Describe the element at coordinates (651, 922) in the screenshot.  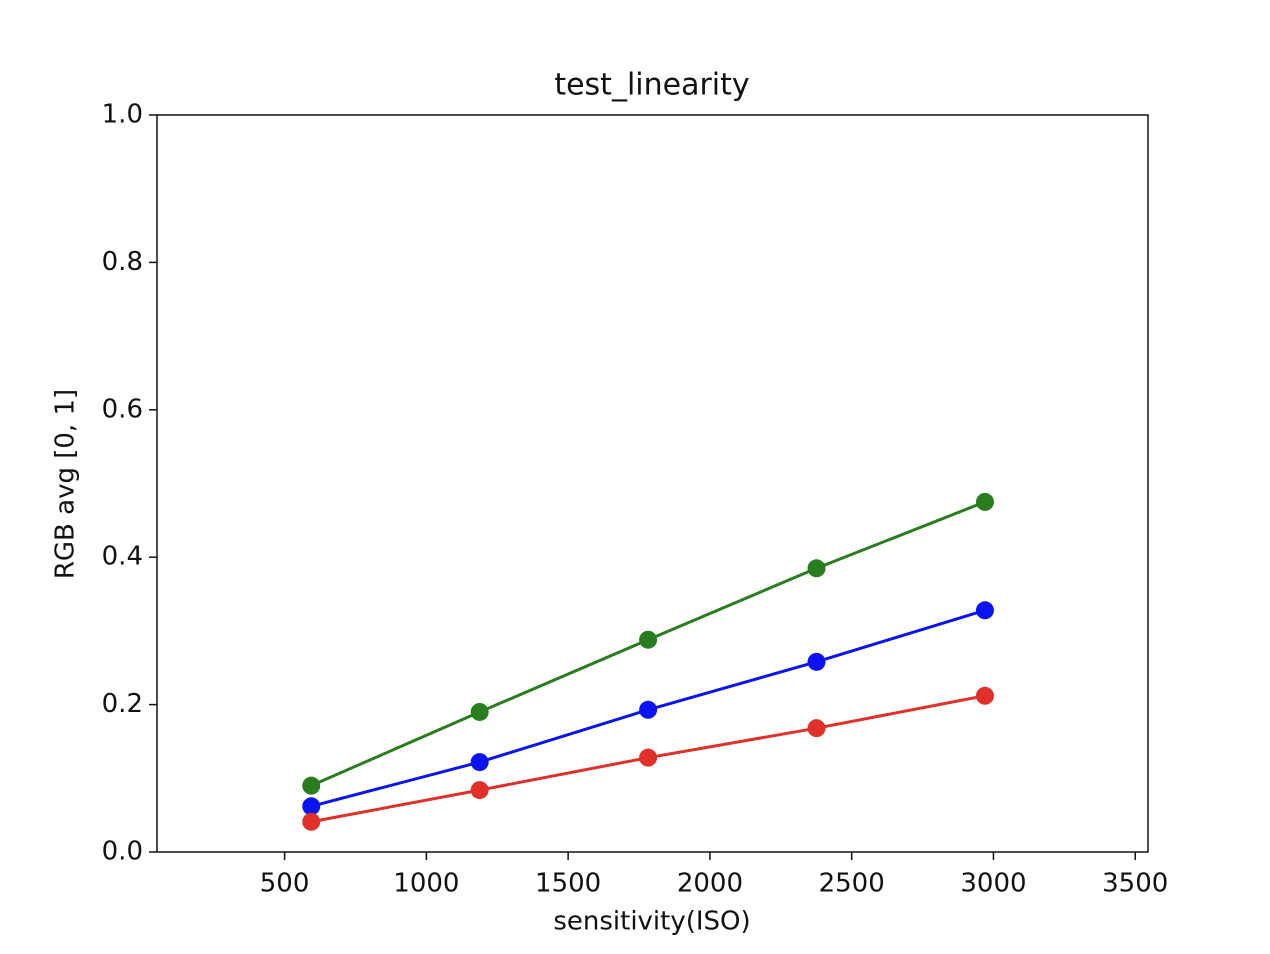
I see `x-axis-label: sensitivity(ISO)` at that location.